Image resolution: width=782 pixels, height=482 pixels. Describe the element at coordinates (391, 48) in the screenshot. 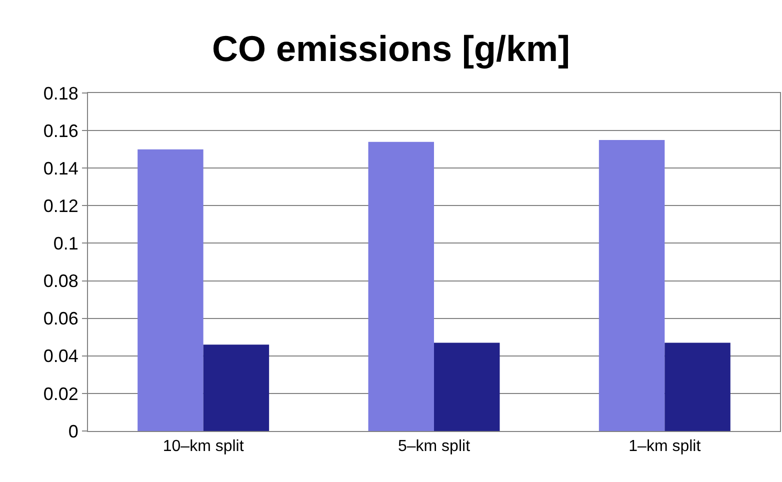

I see `chart-title: CO emissions [g/km]` at that location.